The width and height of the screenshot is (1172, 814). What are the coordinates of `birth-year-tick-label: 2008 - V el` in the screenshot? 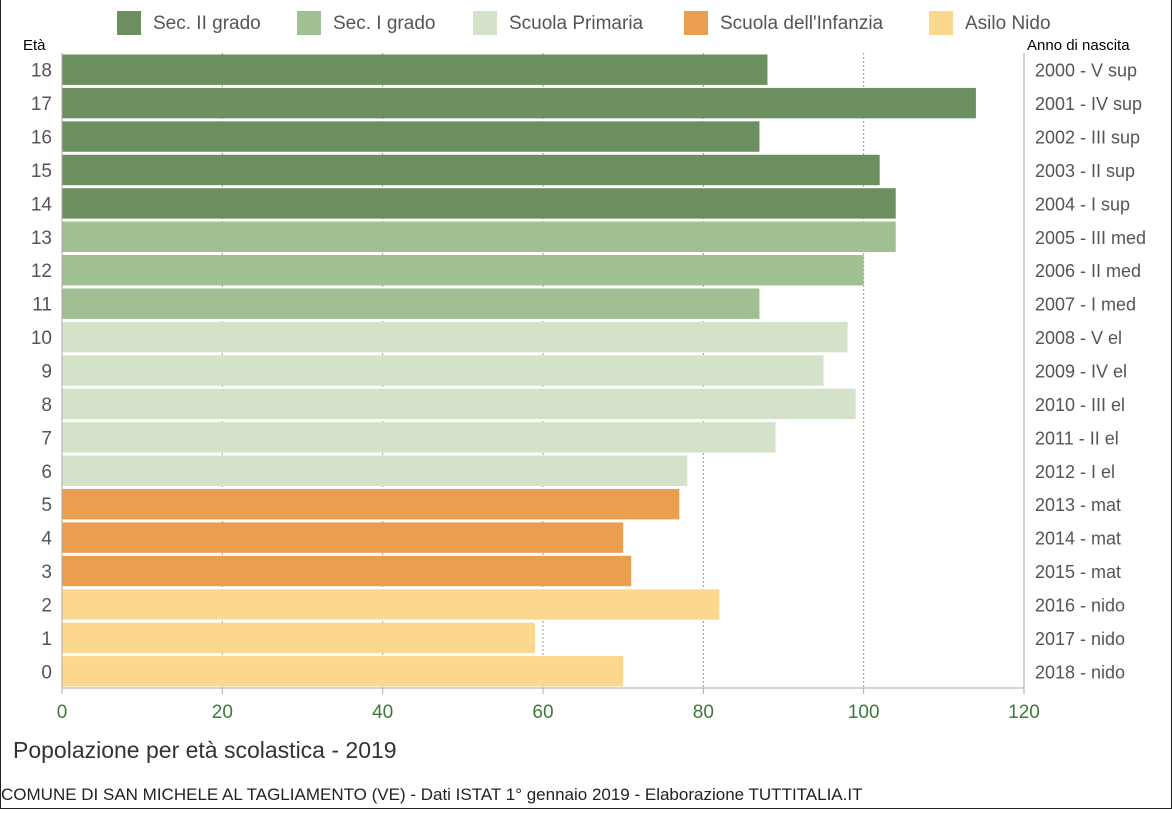 It's located at (1078, 338).